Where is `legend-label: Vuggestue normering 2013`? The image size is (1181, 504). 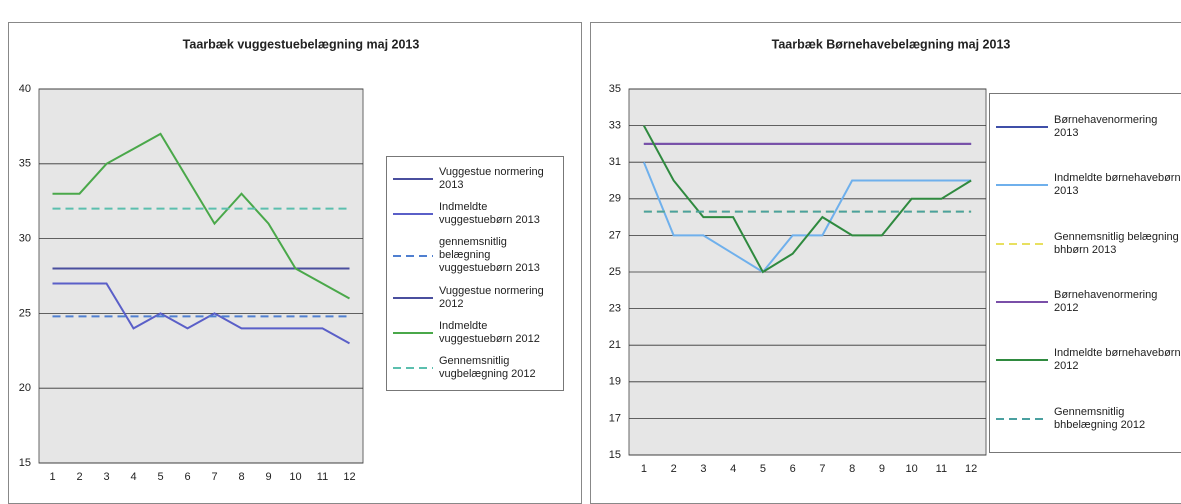
legend-label: Vuggestue normering 2013 is located at coordinates (491, 178).